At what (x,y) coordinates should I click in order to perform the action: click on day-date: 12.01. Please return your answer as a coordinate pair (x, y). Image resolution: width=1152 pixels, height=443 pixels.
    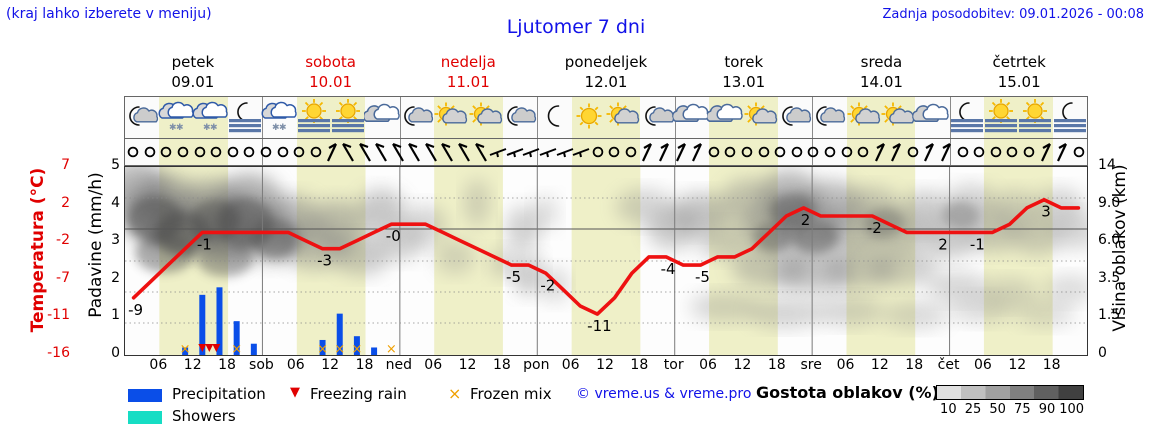
    Looking at the image, I should click on (606, 82).